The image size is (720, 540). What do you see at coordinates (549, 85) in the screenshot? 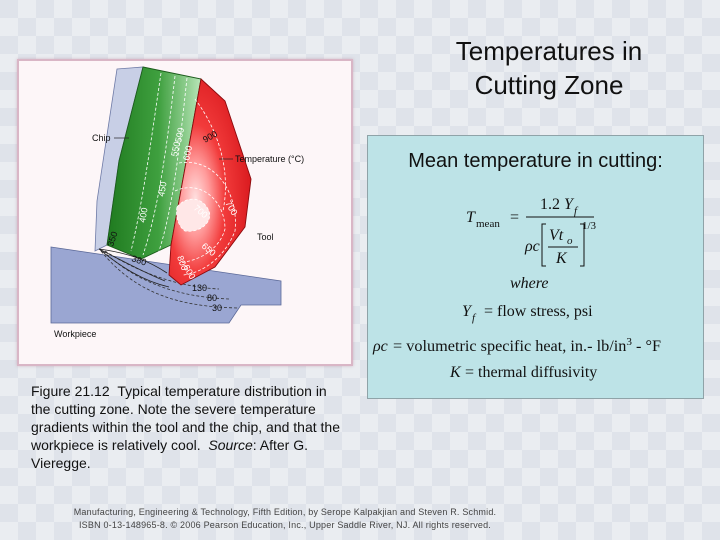
I see `slide-title-line2: Cutting Zone` at bounding box center [549, 85].